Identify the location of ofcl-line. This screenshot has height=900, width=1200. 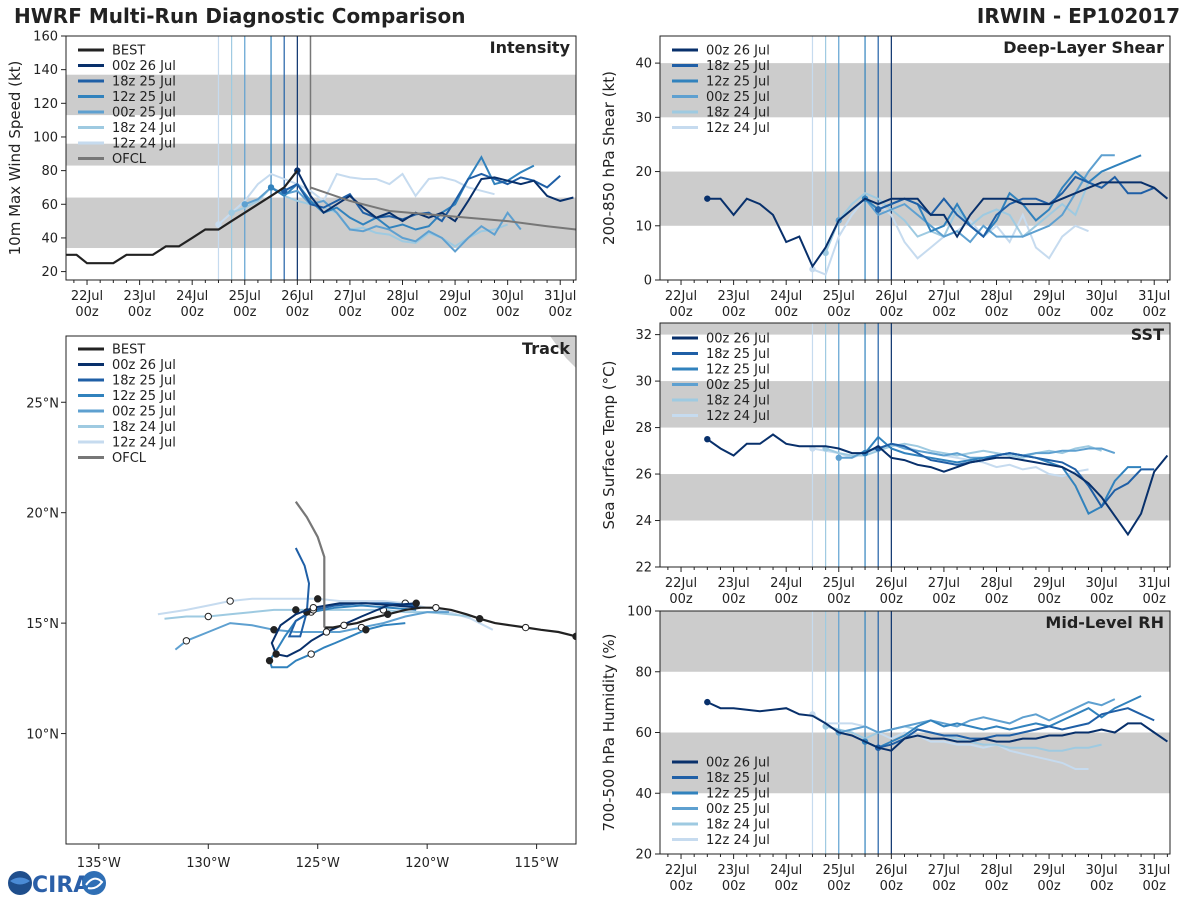
(443, 208).